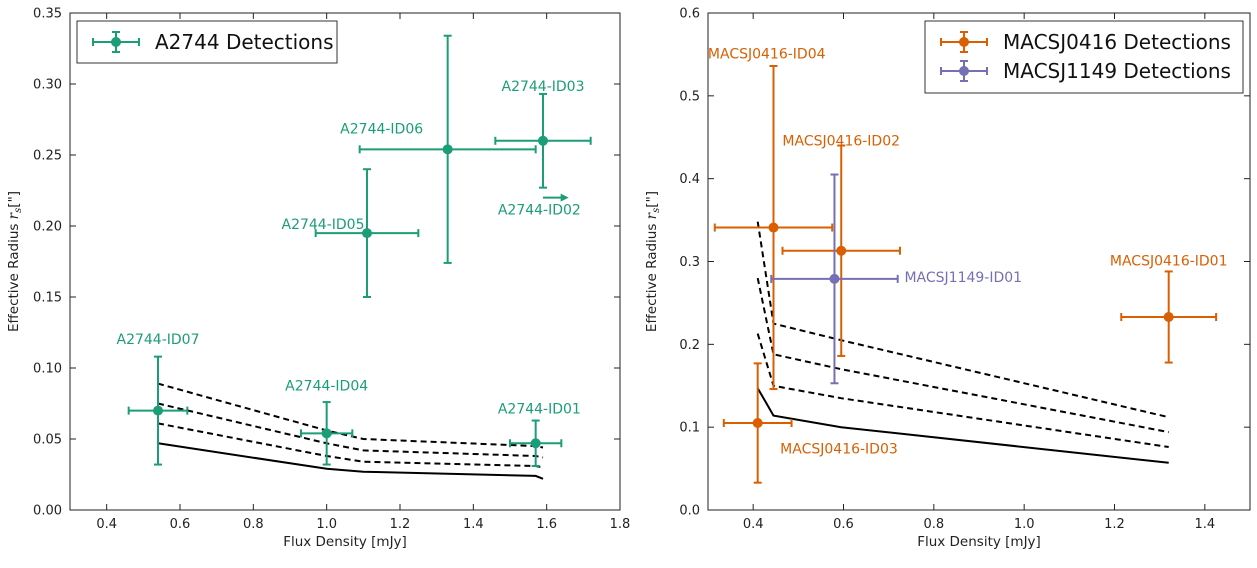 This screenshot has height=568, width=1257. What do you see at coordinates (47, 227) in the screenshot?
I see `y-tick-label: 0.20` at bounding box center [47, 227].